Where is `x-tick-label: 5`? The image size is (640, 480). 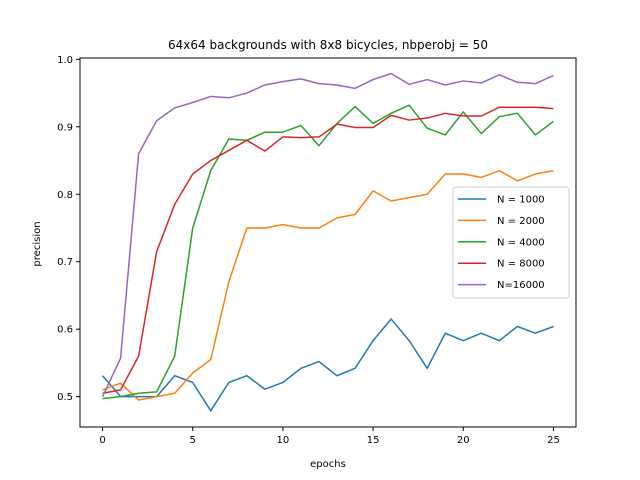 x-tick-label: 5 is located at coordinates (193, 440).